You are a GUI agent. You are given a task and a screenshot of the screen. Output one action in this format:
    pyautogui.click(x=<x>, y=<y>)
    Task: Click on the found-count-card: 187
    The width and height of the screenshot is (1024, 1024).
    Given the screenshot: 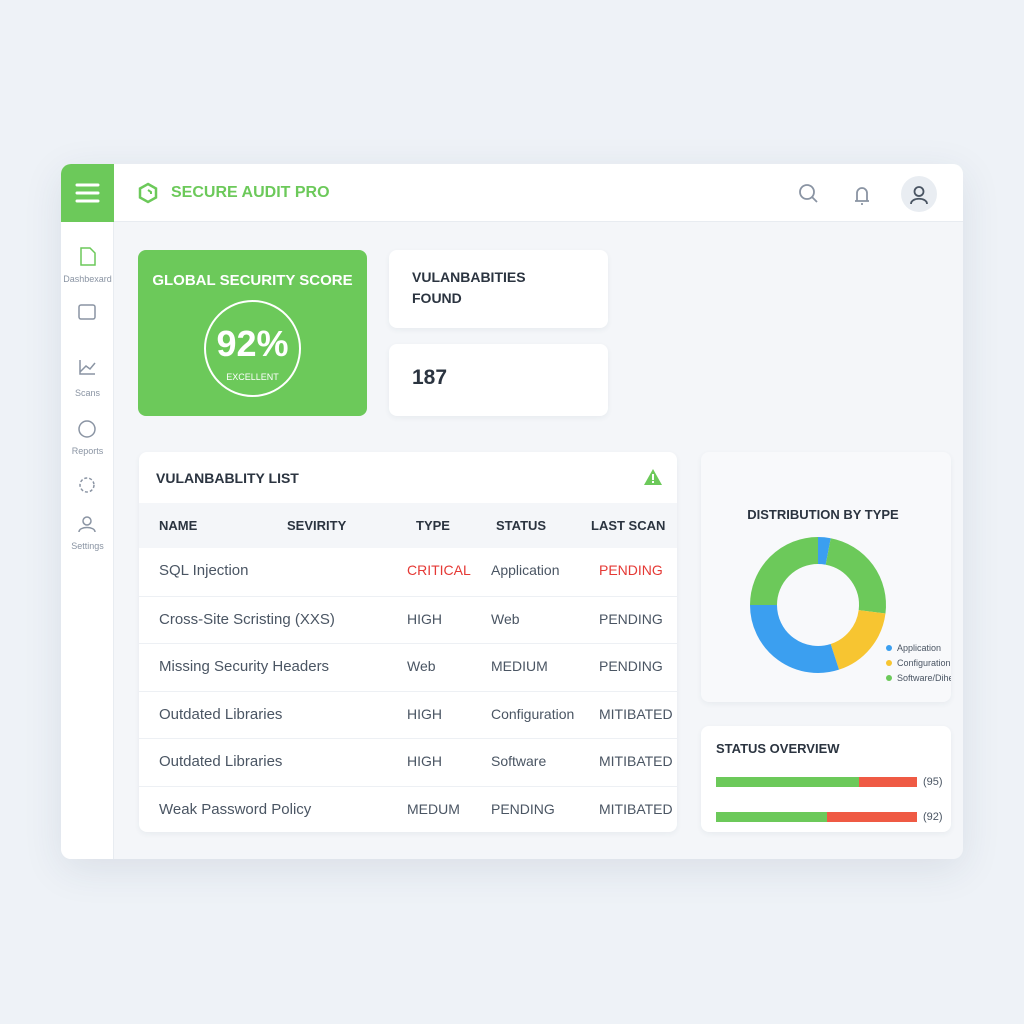 What is the action you would take?
    pyautogui.click(x=498, y=380)
    